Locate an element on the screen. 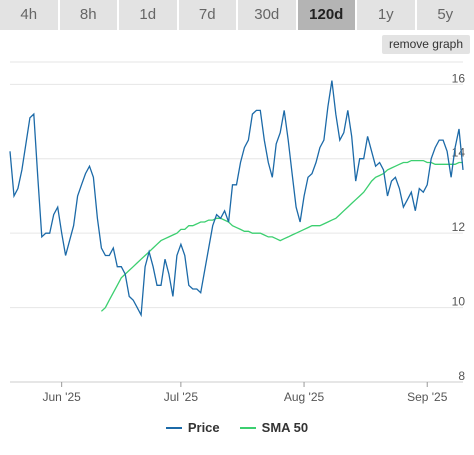  legend-item-price: Price is located at coordinates (192, 427).